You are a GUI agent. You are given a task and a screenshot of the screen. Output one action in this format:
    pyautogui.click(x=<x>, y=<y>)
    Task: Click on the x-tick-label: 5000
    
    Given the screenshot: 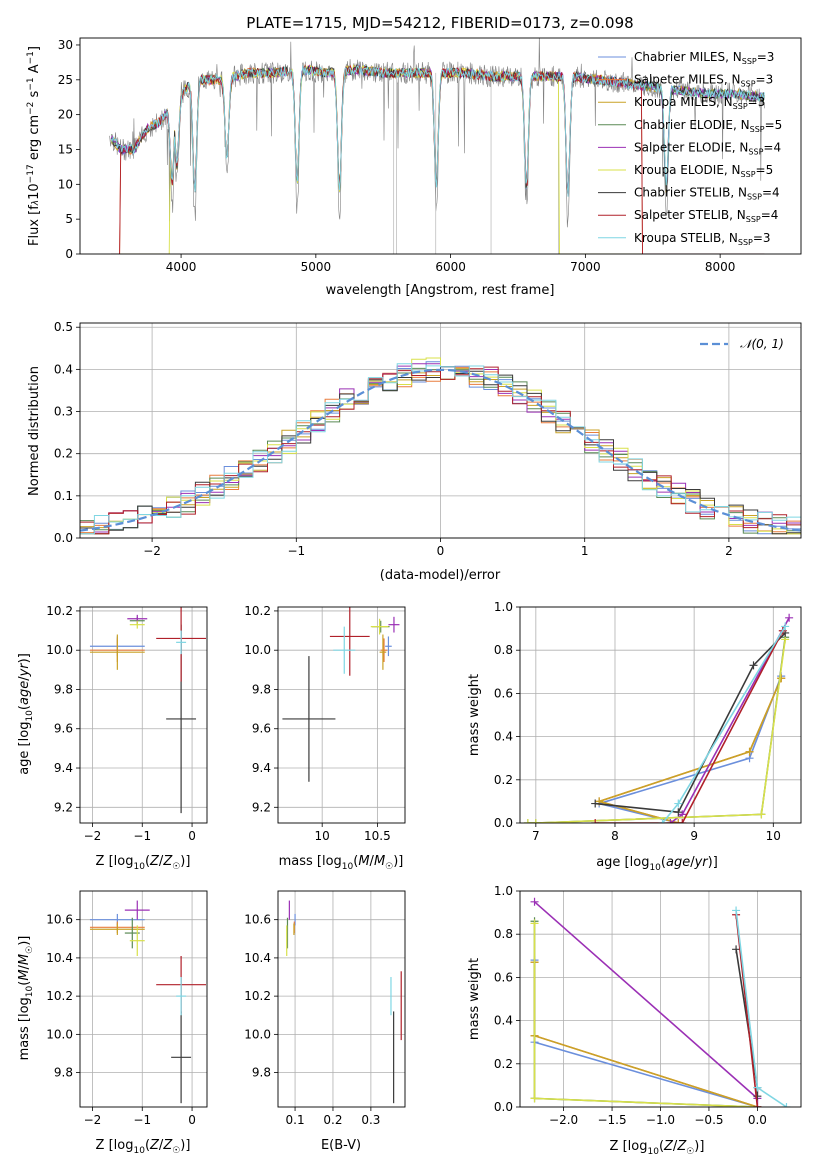 What is the action you would take?
    pyautogui.click(x=316, y=267)
    